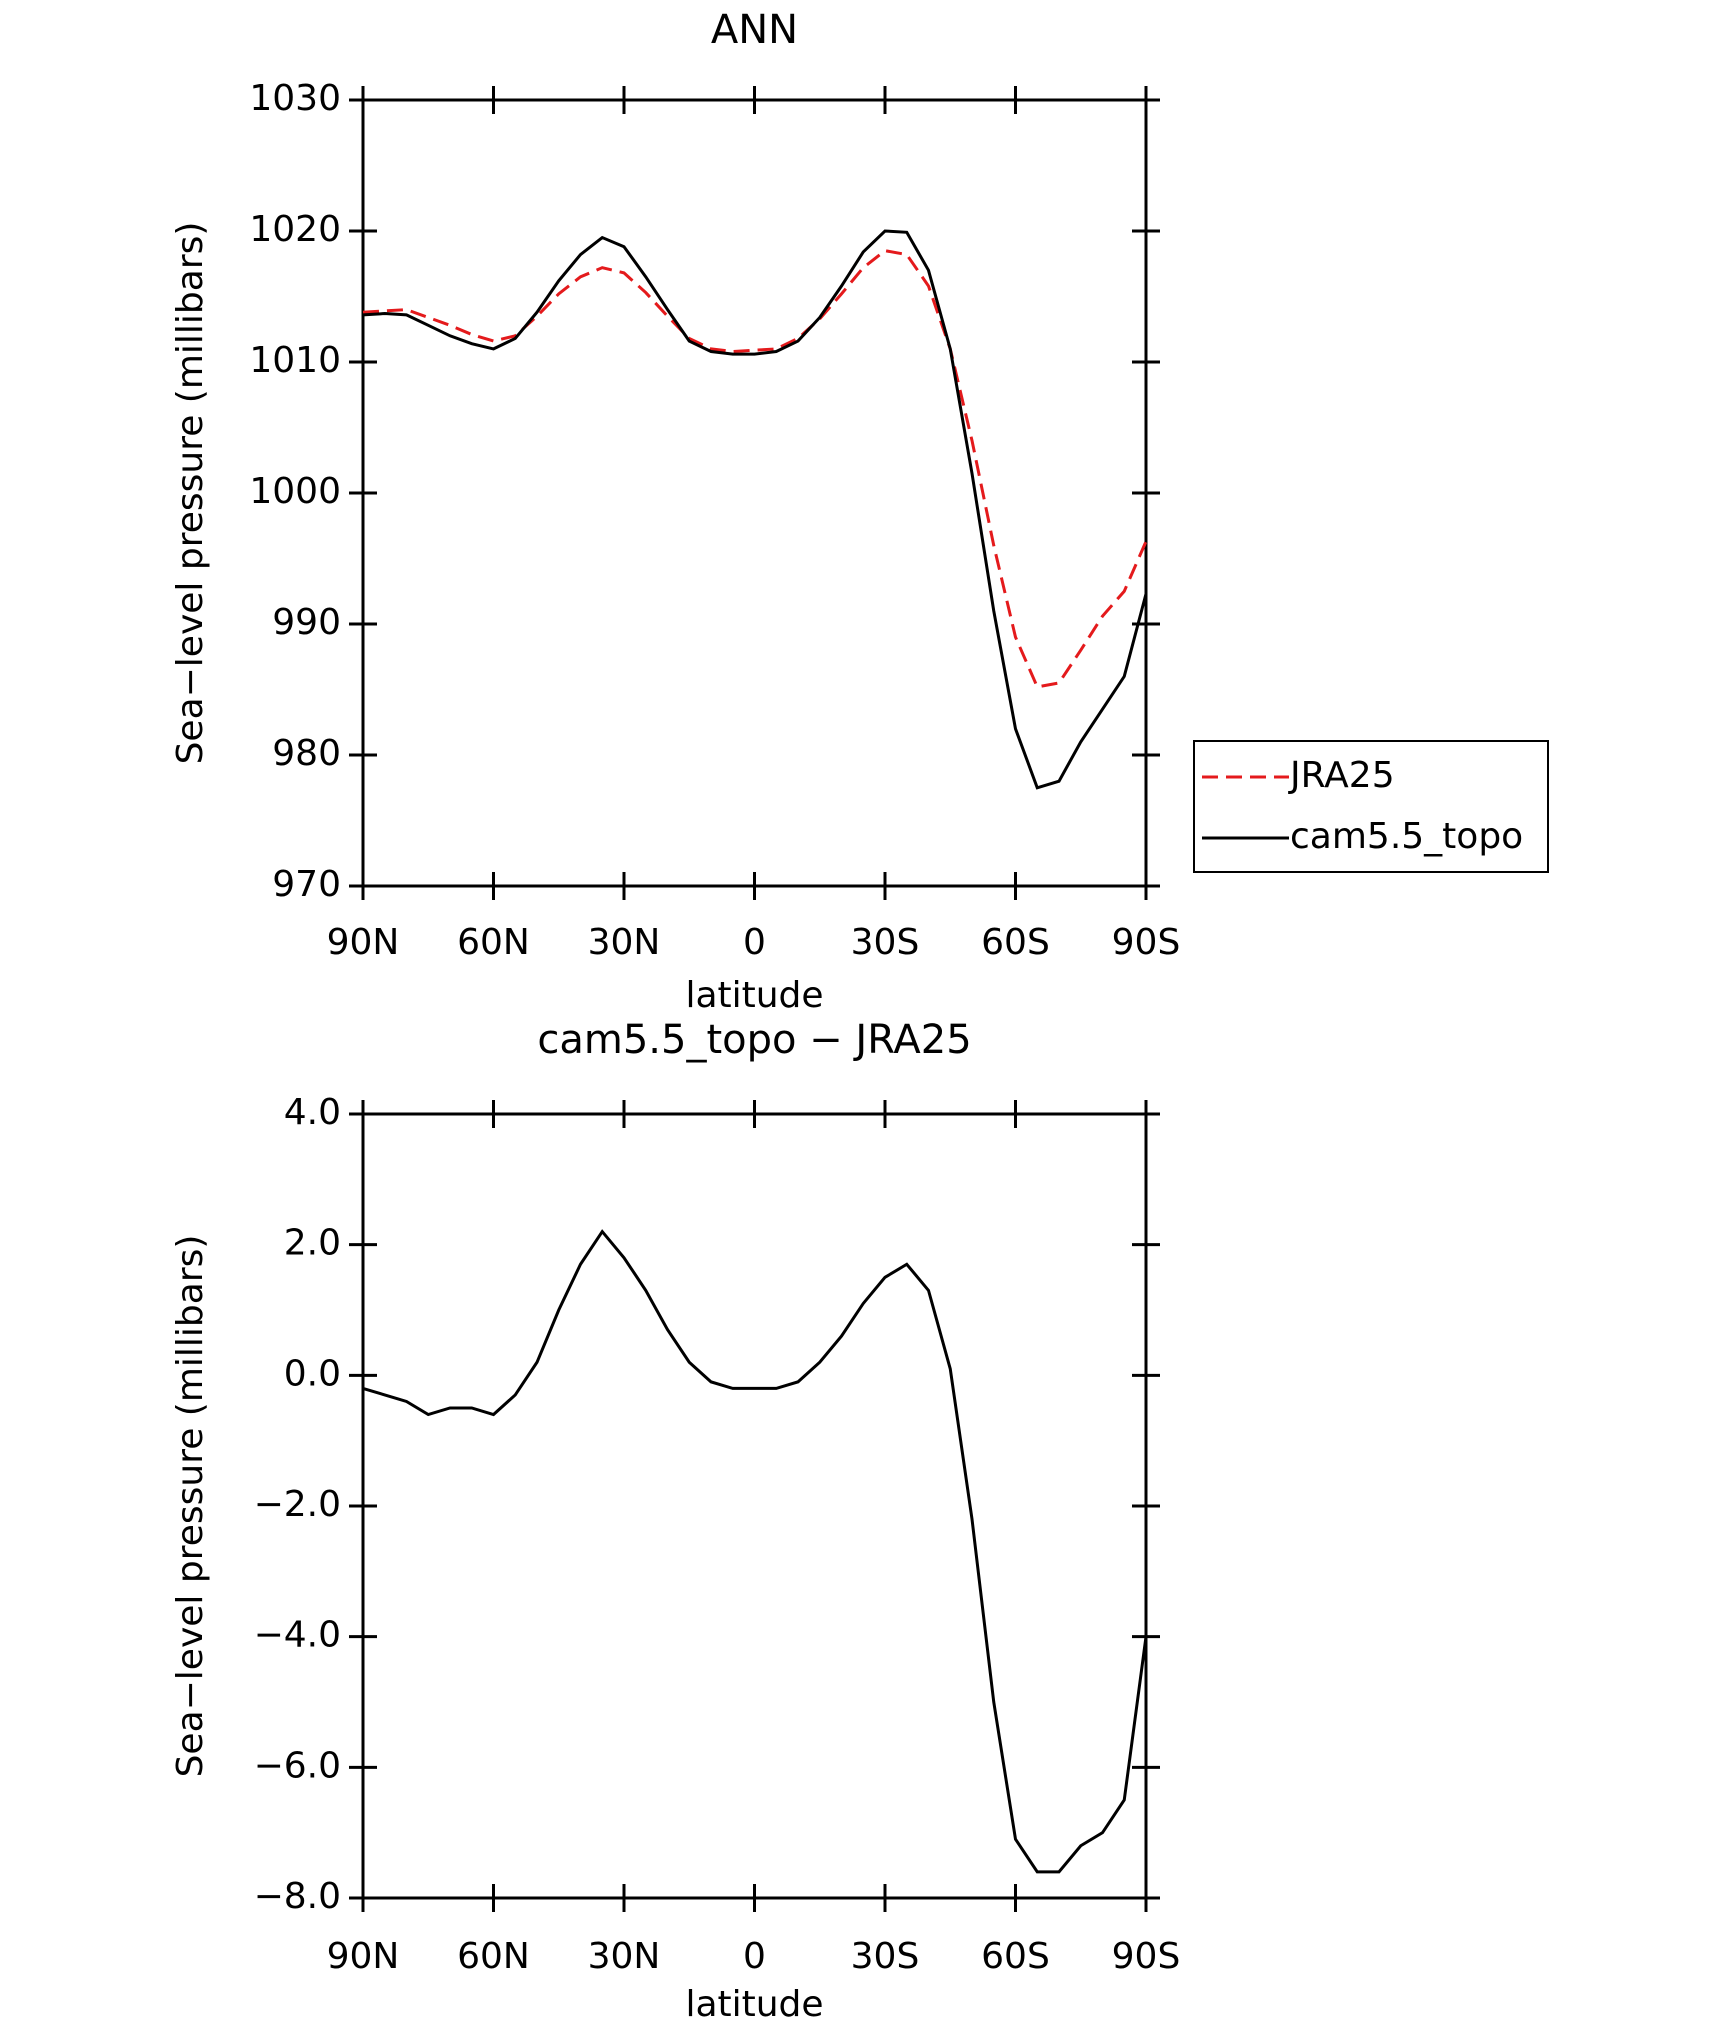 This screenshot has width=1710, height=2021. I want to click on y-tick-label: 1010, so click(295, 360).